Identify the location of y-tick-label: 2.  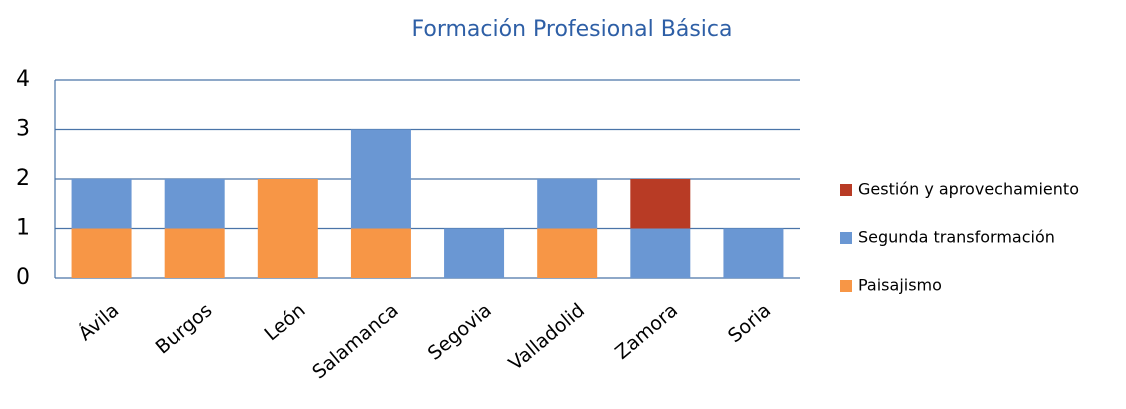
(23, 178).